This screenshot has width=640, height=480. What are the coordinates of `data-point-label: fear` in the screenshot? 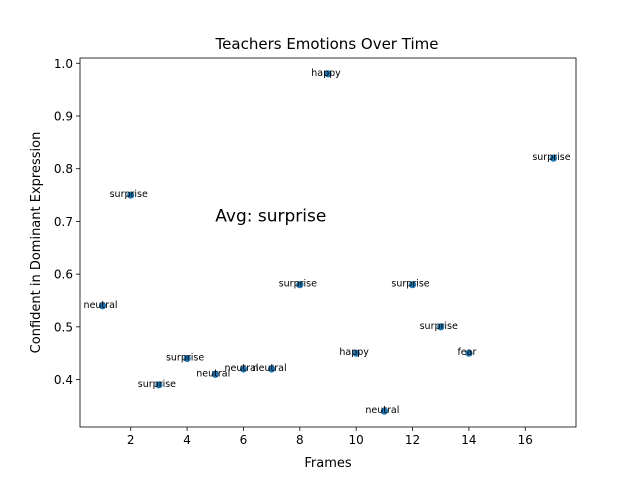 It's located at (466, 352).